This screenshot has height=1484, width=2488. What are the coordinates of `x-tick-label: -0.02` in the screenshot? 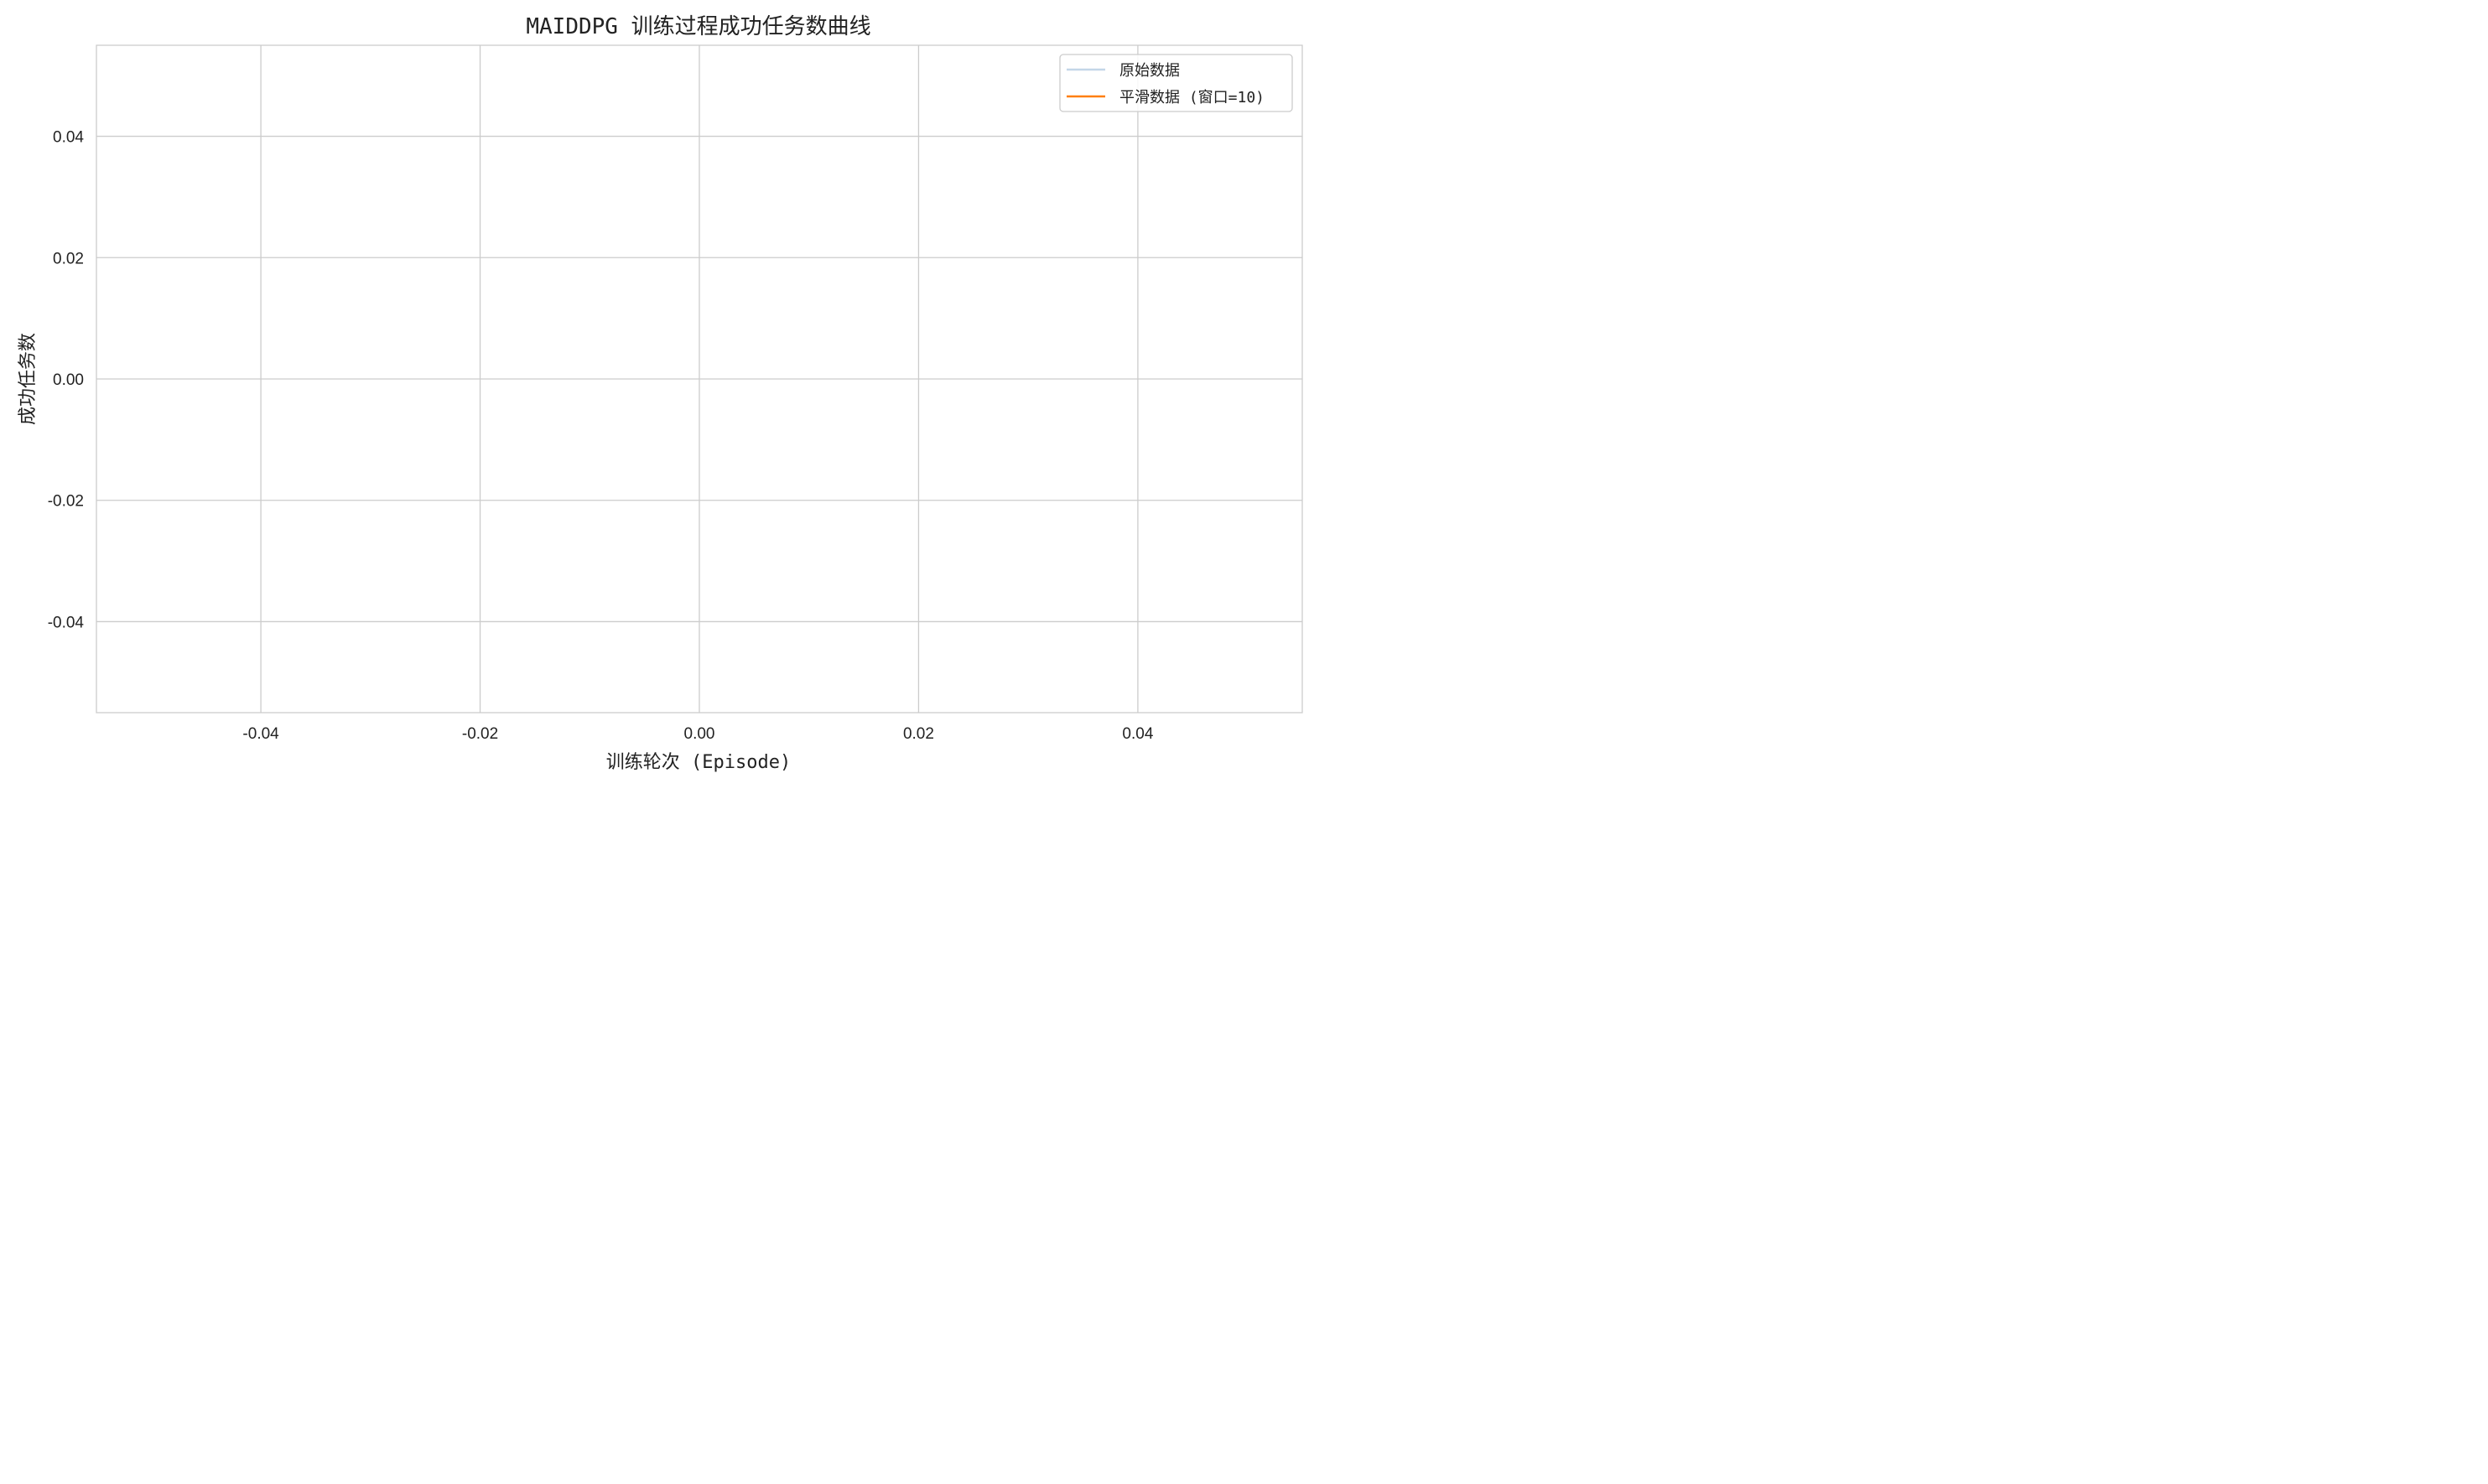 It's located at (480, 734).